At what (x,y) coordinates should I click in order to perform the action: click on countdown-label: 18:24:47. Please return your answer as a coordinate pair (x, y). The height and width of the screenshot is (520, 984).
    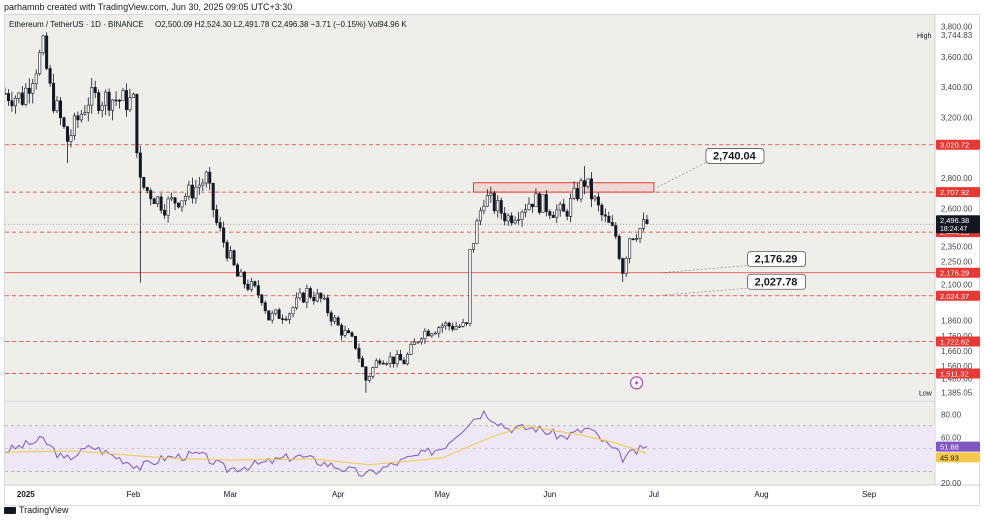
    Looking at the image, I should click on (953, 229).